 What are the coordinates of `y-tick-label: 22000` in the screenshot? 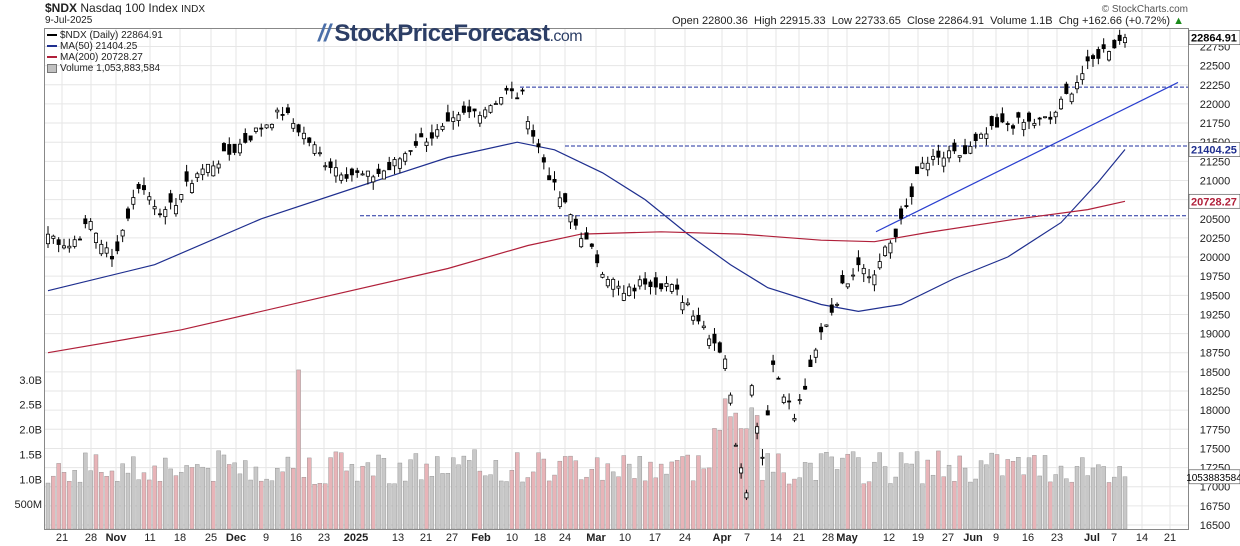 It's located at (1215, 105).